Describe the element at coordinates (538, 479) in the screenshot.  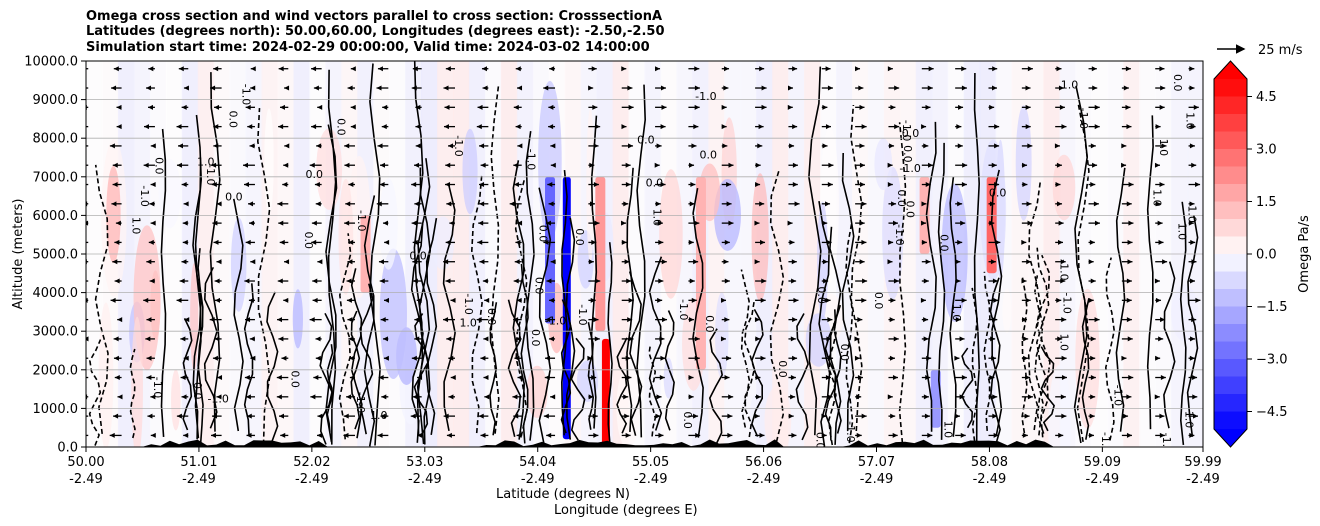
I see `x-tick-label-lon: -2.49` at that location.